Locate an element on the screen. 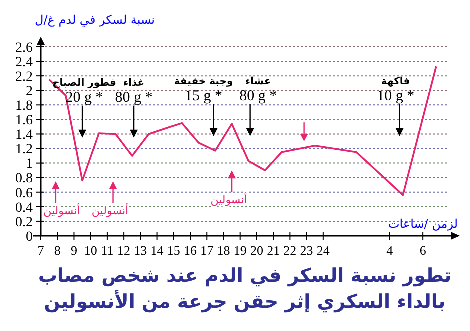  x-tick-label: 12 is located at coordinates (124, 250).